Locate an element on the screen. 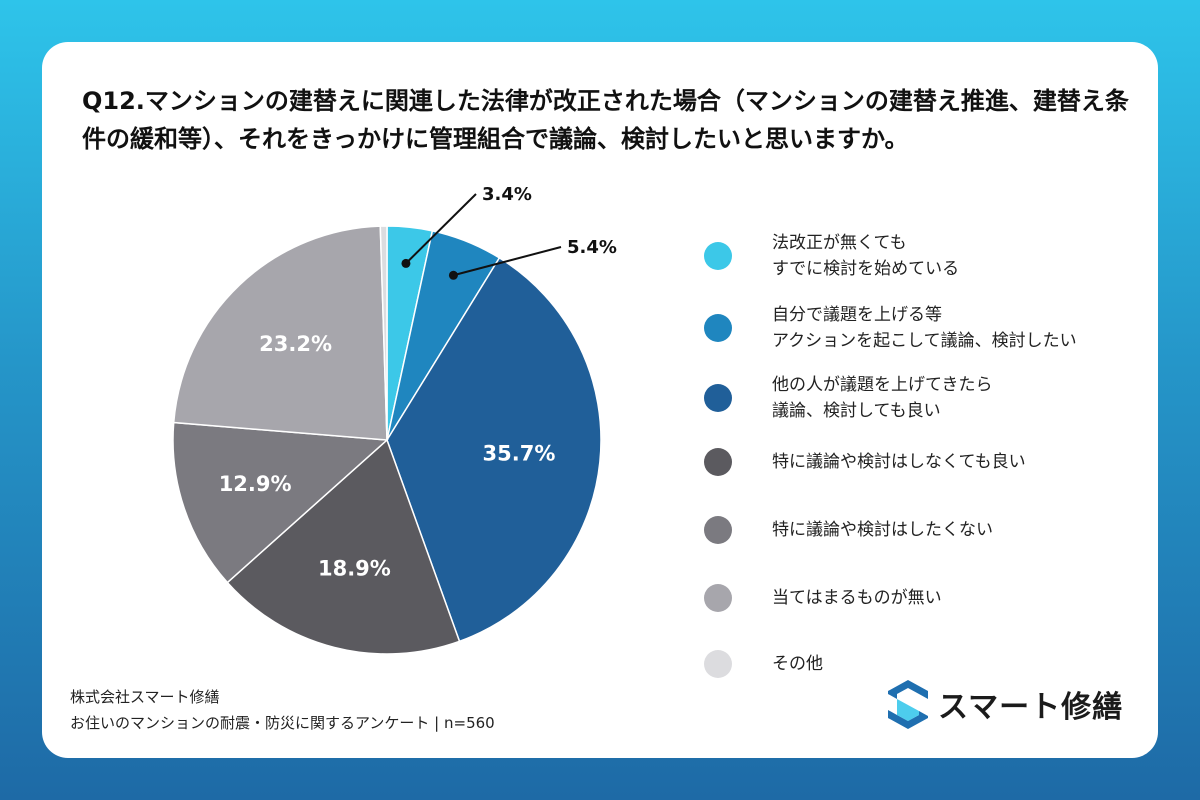  brand-logo: スマート修繕 is located at coordinates (1004, 704).